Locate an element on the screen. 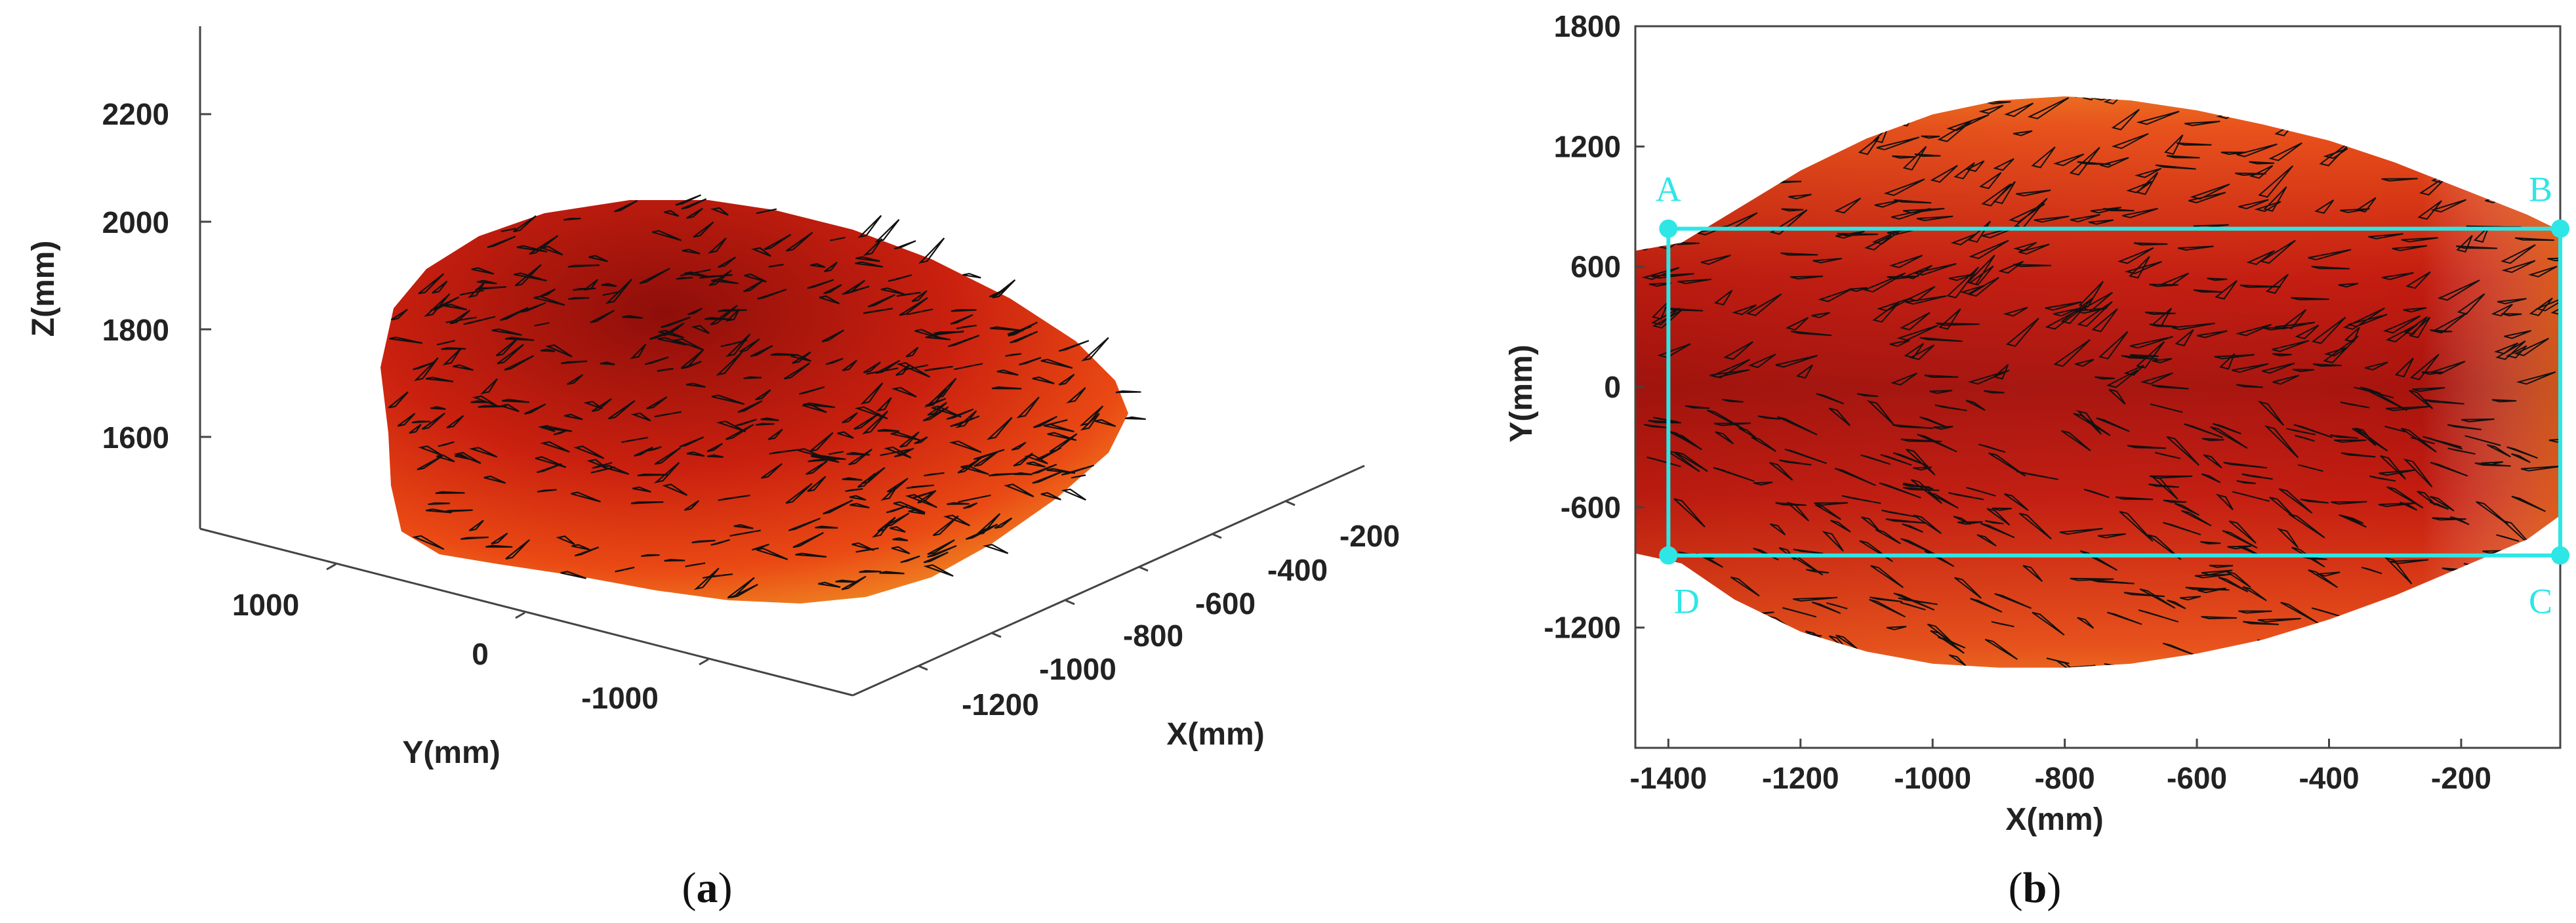  y-tick-mark is located at coordinates (331, 567).